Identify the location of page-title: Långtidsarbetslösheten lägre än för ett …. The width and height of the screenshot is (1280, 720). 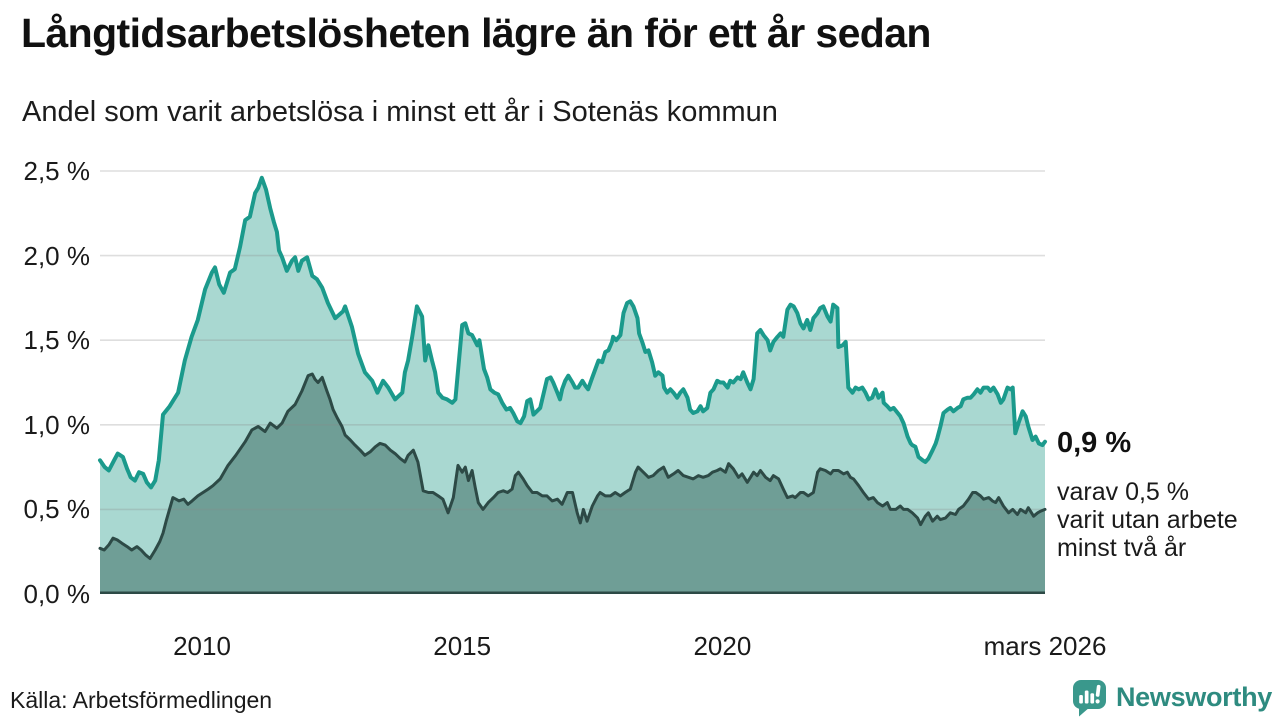
(476, 33).